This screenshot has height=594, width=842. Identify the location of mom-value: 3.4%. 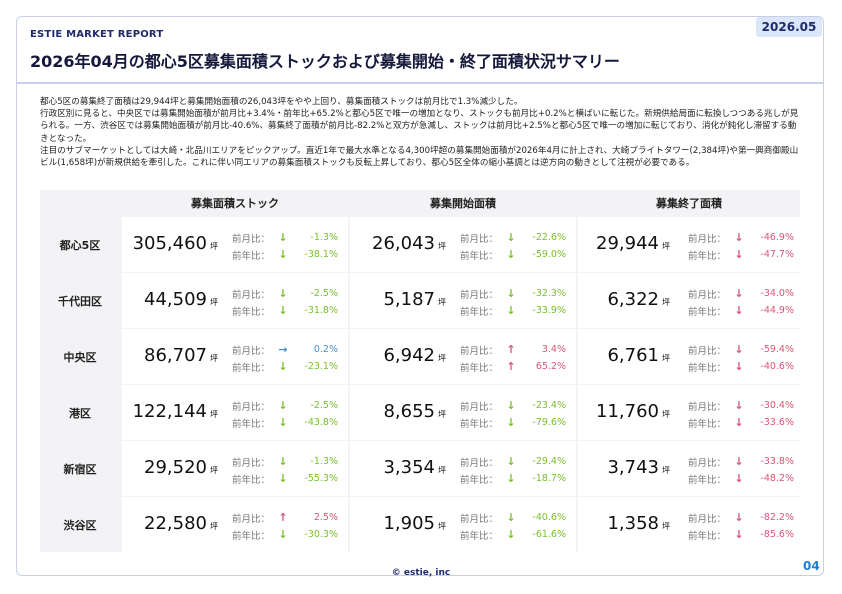
(553, 349).